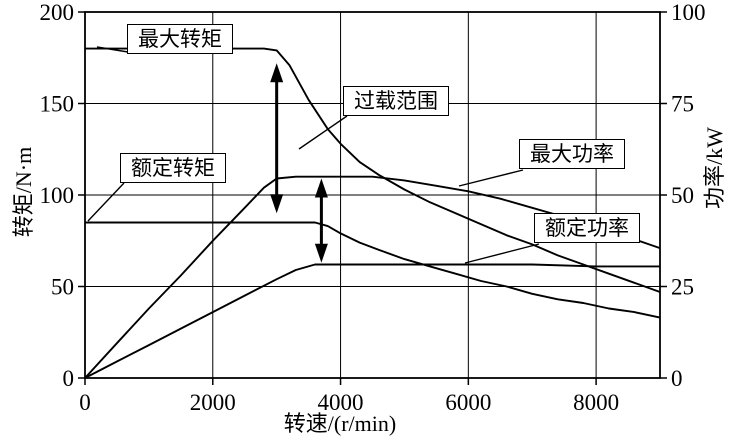 The image size is (736, 443). I want to click on x-tick-label: 8000, so click(596, 402).